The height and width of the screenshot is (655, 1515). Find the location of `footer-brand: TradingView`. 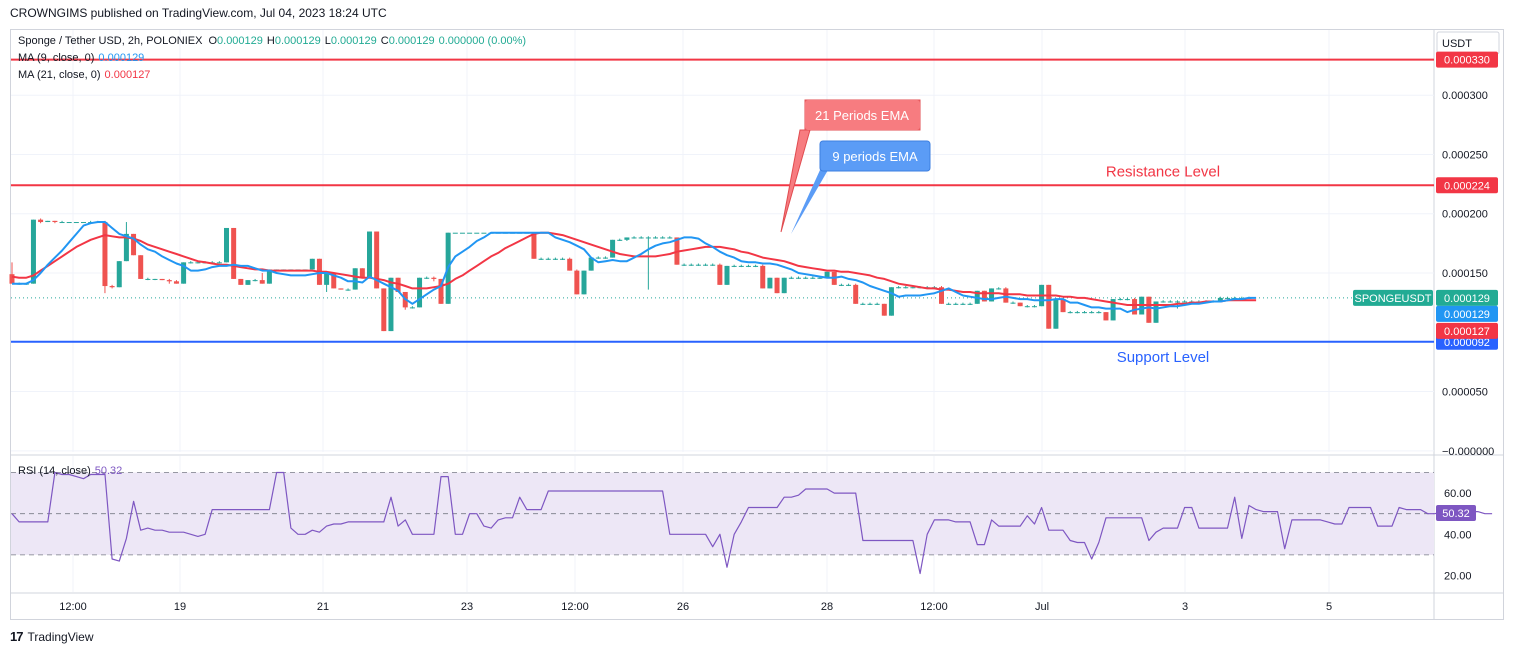

footer-brand: TradingView is located at coordinates (60, 636).